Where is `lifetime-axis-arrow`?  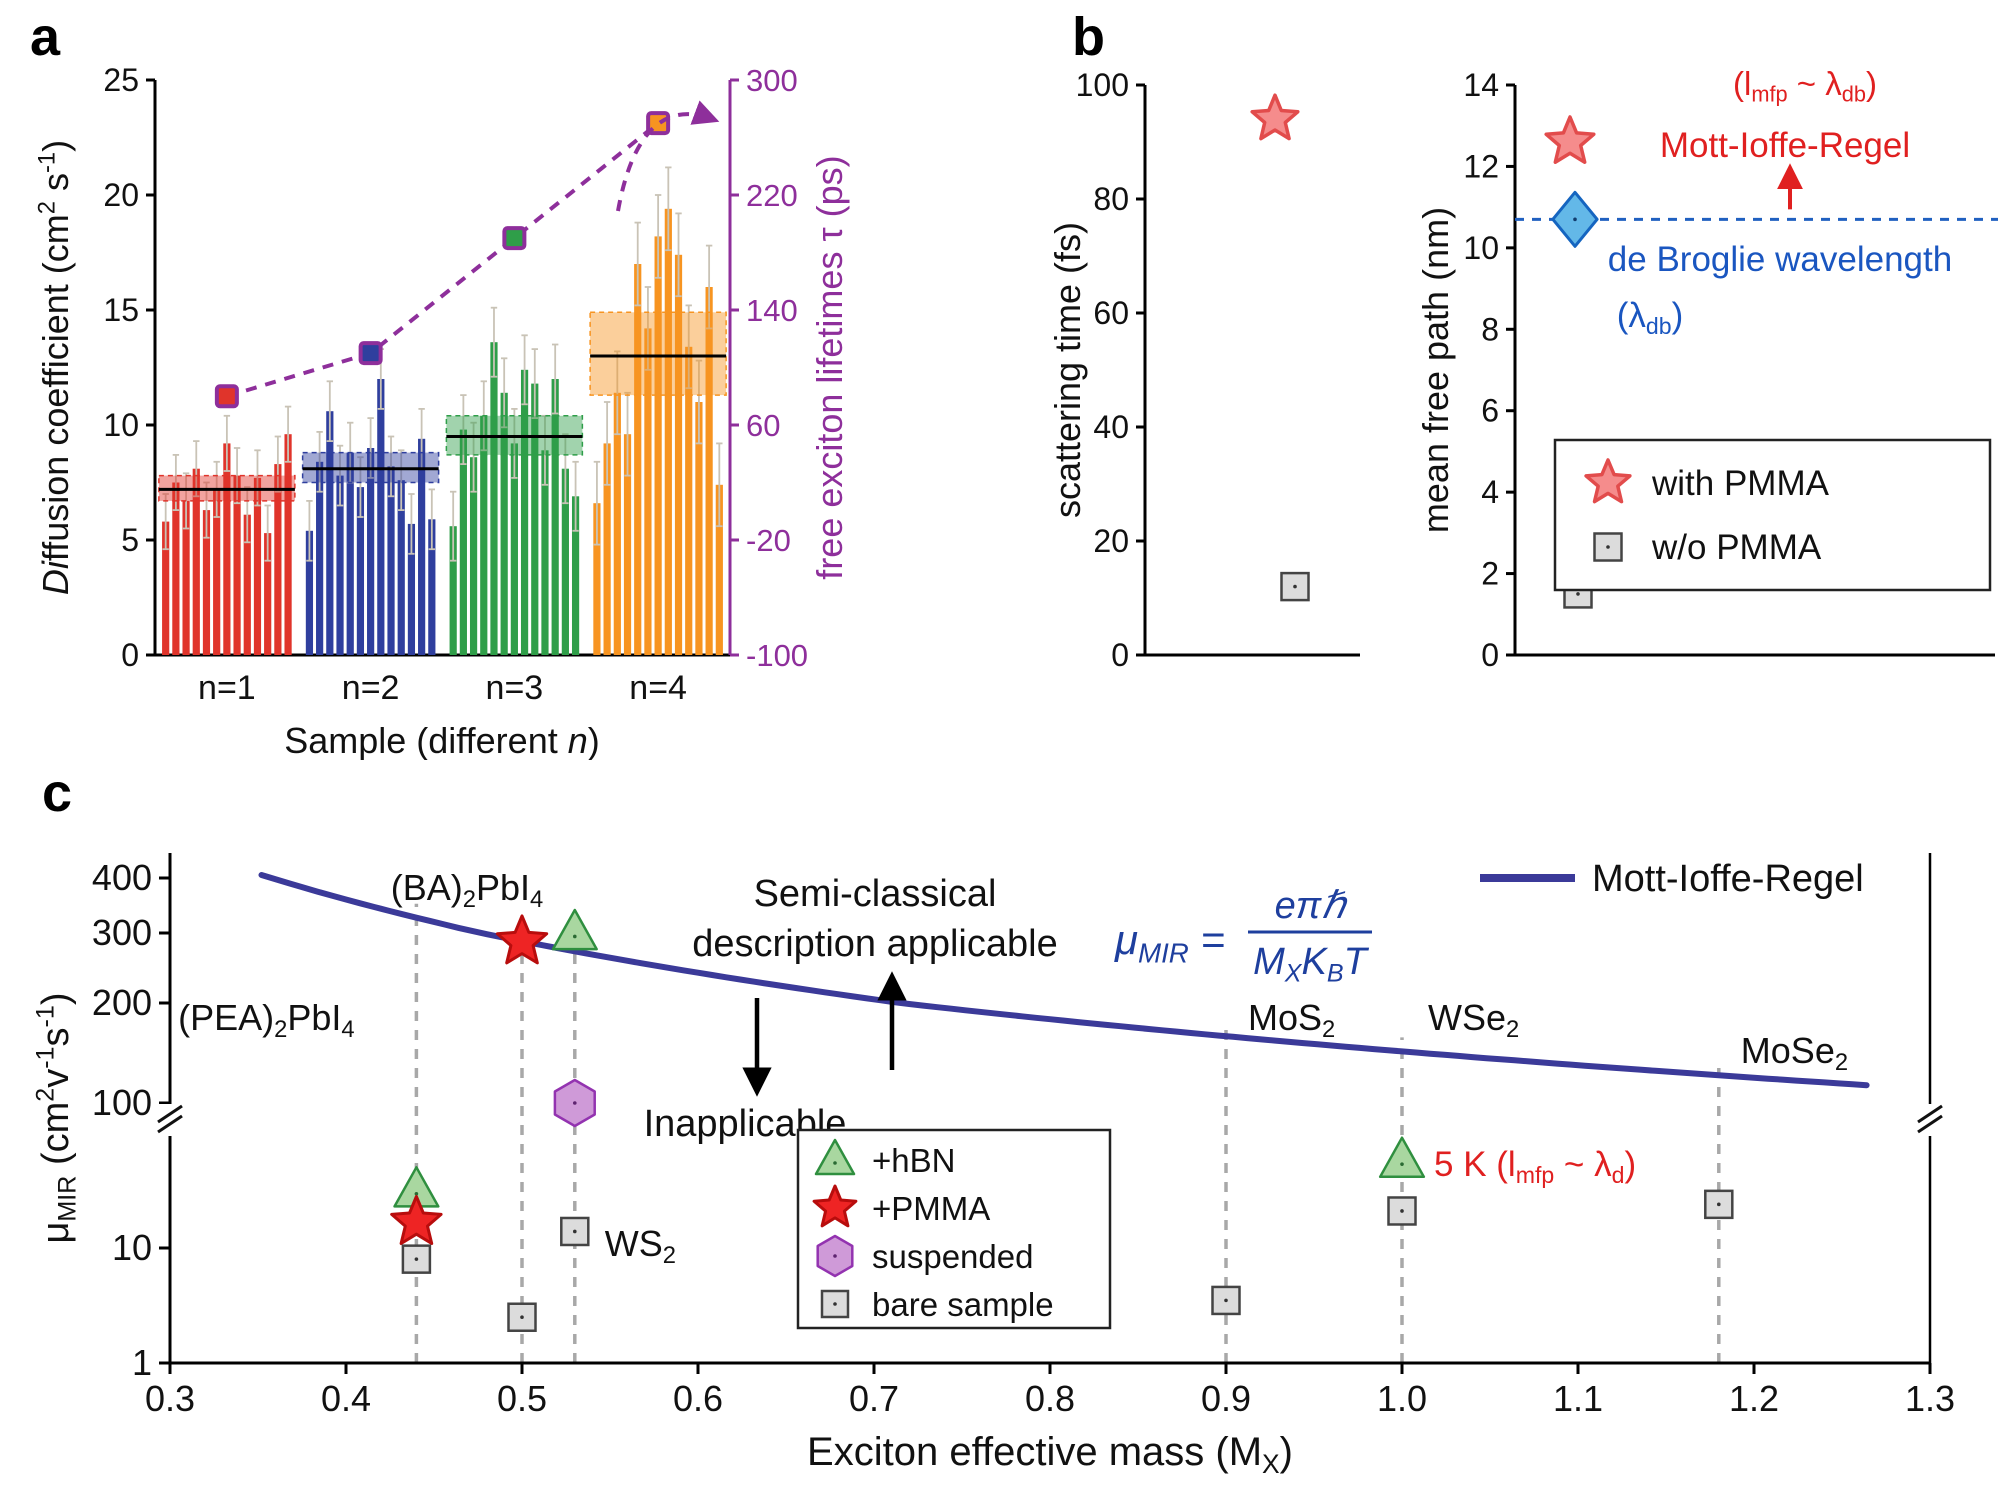
lifetime-axis-arrow is located at coordinates (668, 156).